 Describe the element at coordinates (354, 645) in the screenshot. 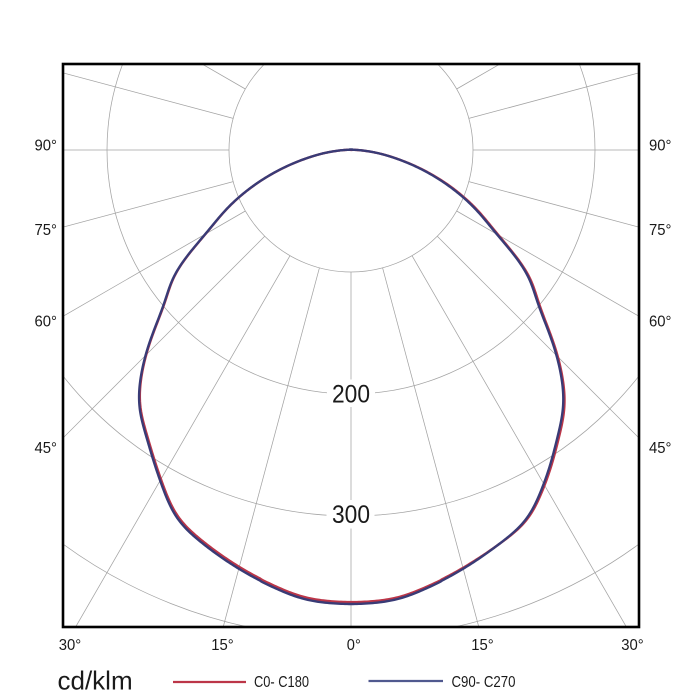

I see `svg-text: 0°` at that location.